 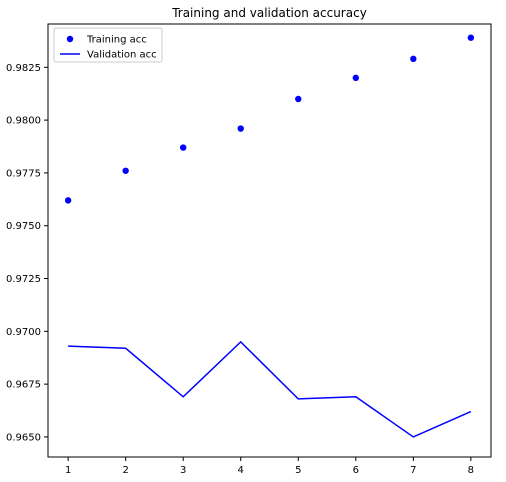 I want to click on x-tick-label: 2, so click(x=125, y=470).